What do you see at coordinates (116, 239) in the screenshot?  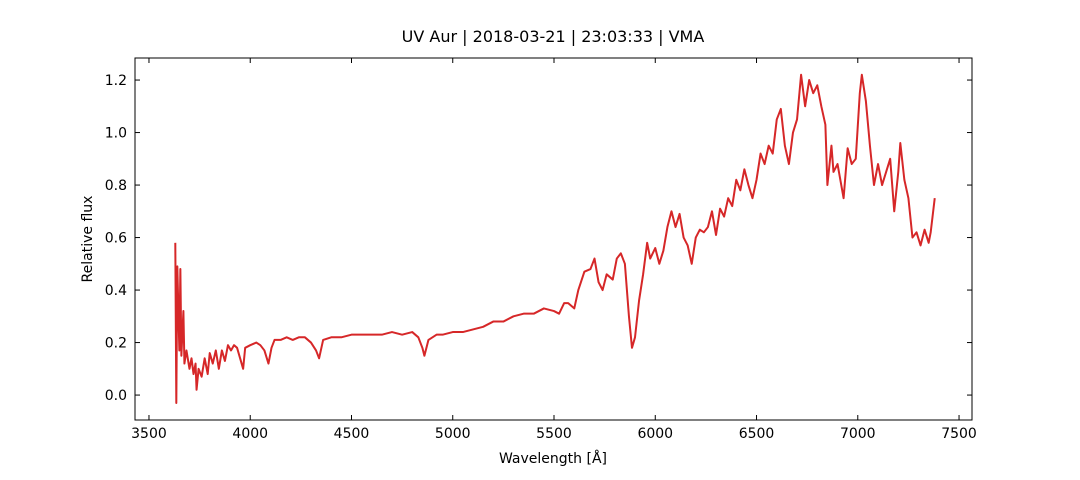 I see `y-tick-label: 0.6` at bounding box center [116, 239].